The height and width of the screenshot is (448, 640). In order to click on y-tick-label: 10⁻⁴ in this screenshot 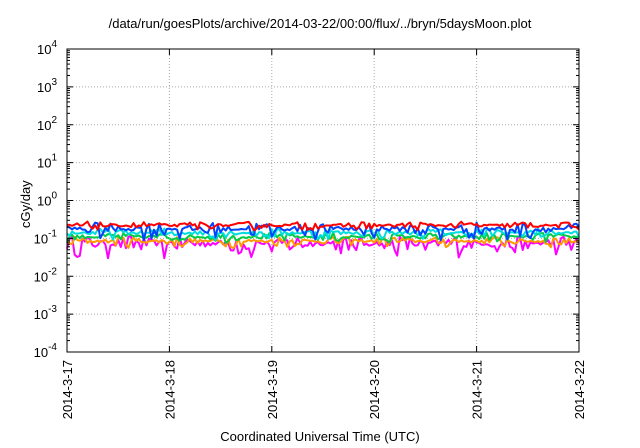, I will do `click(46, 351)`.